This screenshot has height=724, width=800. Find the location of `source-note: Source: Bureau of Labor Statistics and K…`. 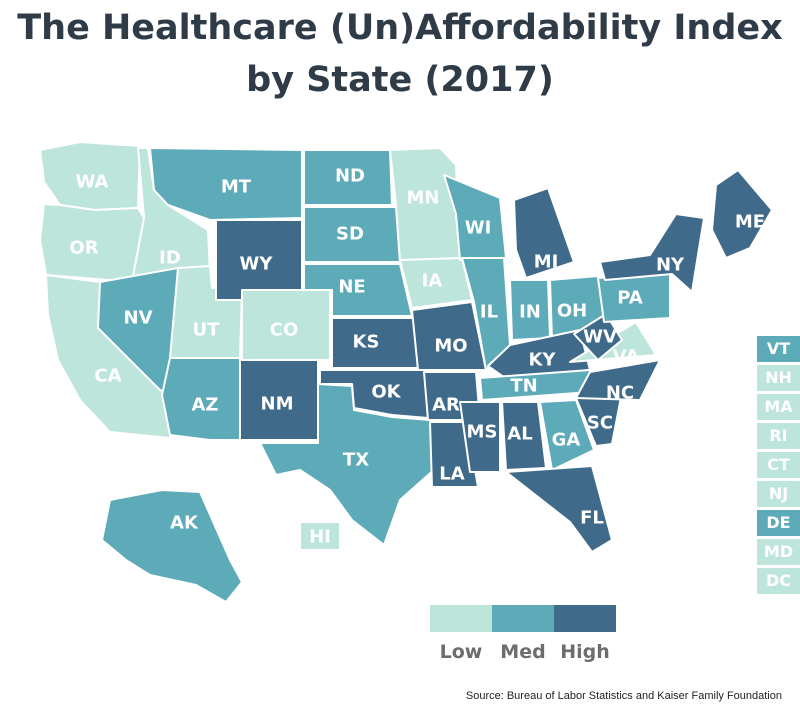

source-note: Source: Bureau of Labor Statistics and K… is located at coordinates (623, 696).